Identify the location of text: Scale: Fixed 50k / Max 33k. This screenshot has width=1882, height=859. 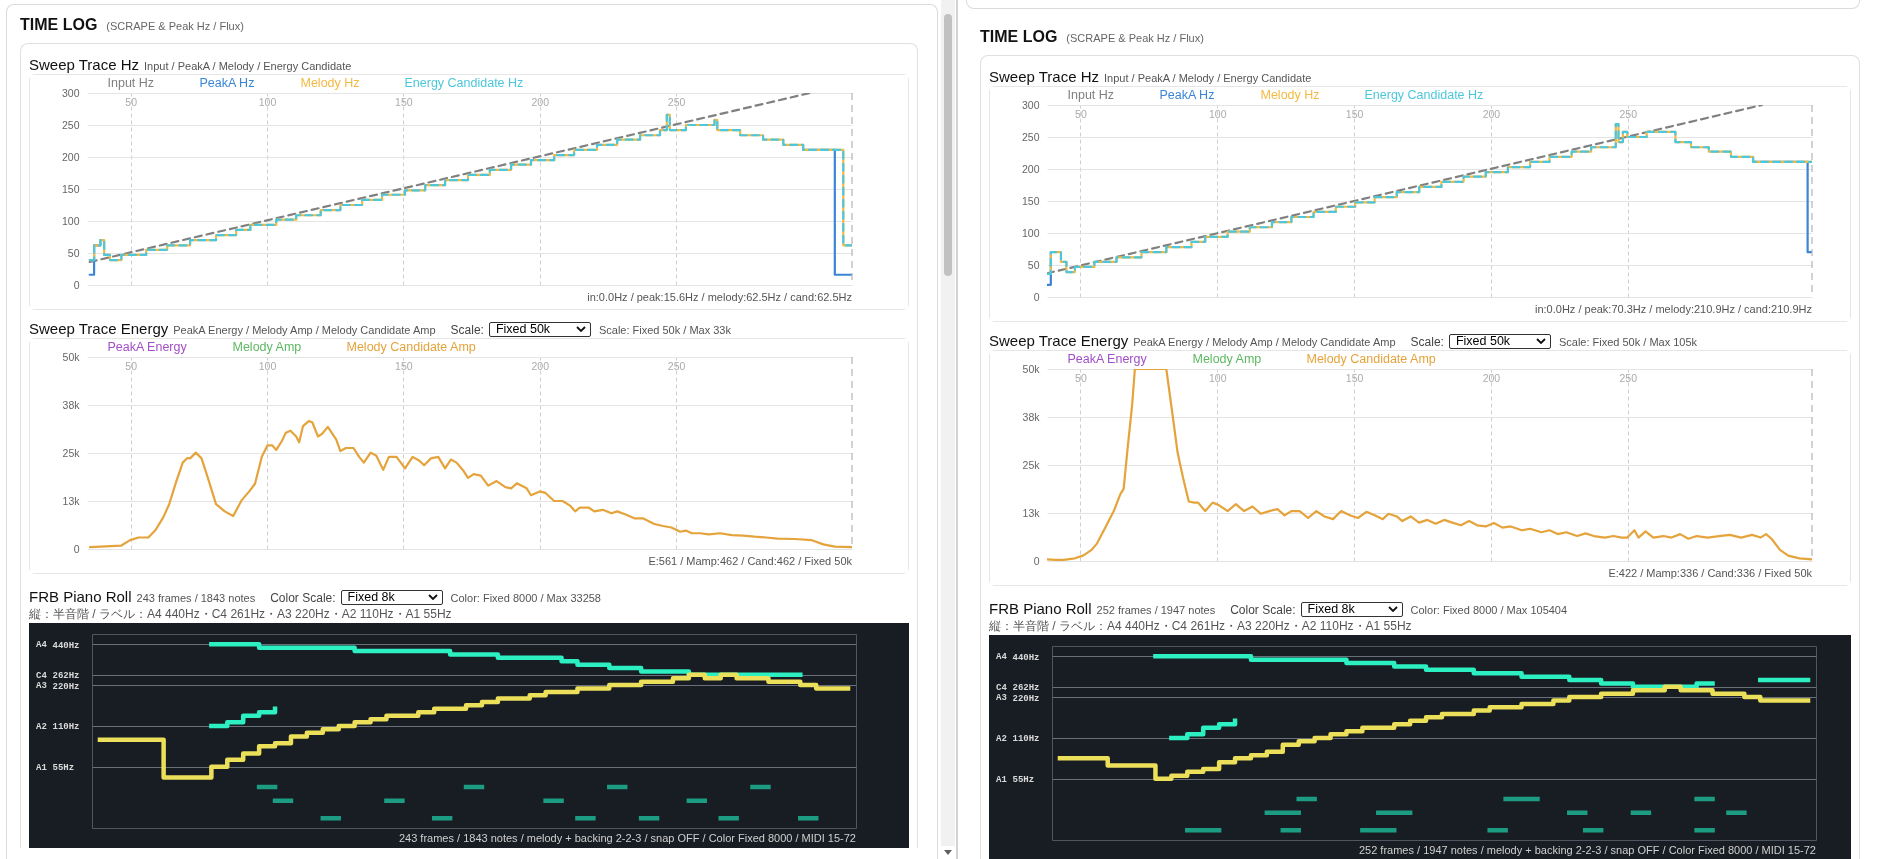
(664, 330).